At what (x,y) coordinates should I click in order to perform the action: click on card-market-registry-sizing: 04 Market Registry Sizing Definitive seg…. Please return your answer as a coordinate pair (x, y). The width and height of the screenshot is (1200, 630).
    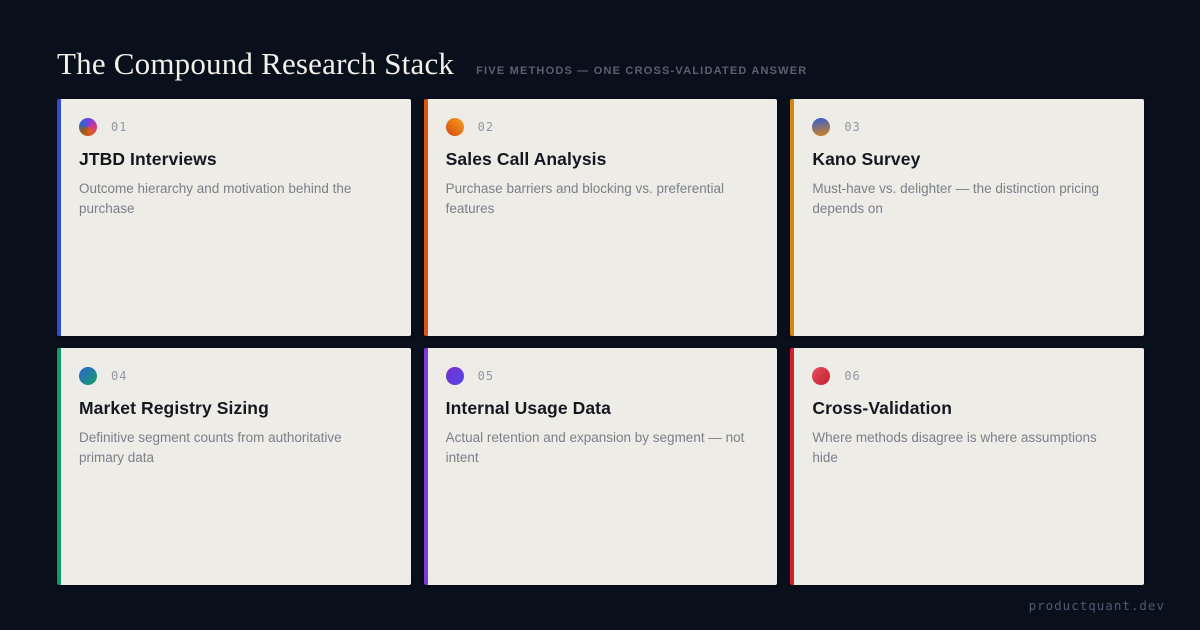
    Looking at the image, I should click on (234, 466).